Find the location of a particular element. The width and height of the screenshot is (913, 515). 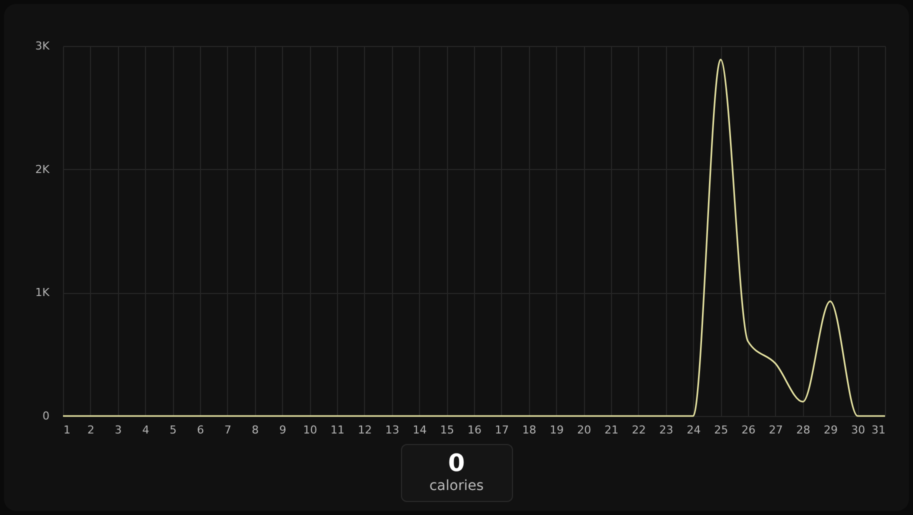

x-tick-label: 27 is located at coordinates (775, 430).